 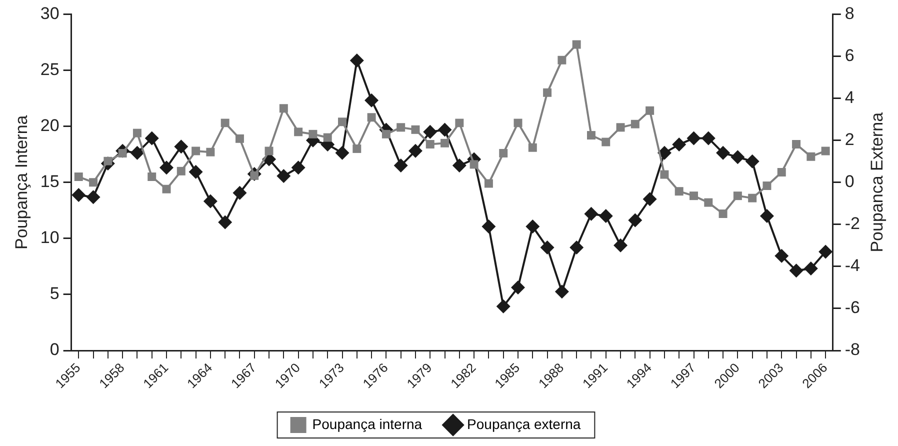 What do you see at coordinates (55, 350) in the screenshot?
I see `y-tick-label: 0` at bounding box center [55, 350].